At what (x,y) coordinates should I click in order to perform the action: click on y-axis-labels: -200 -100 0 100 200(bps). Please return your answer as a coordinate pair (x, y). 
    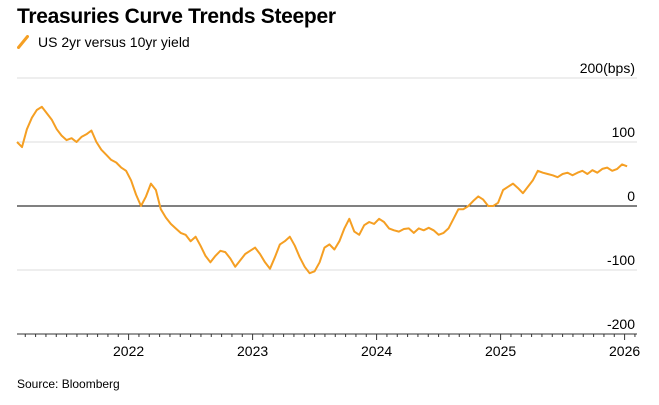
    Looking at the image, I should click on (607, 196).